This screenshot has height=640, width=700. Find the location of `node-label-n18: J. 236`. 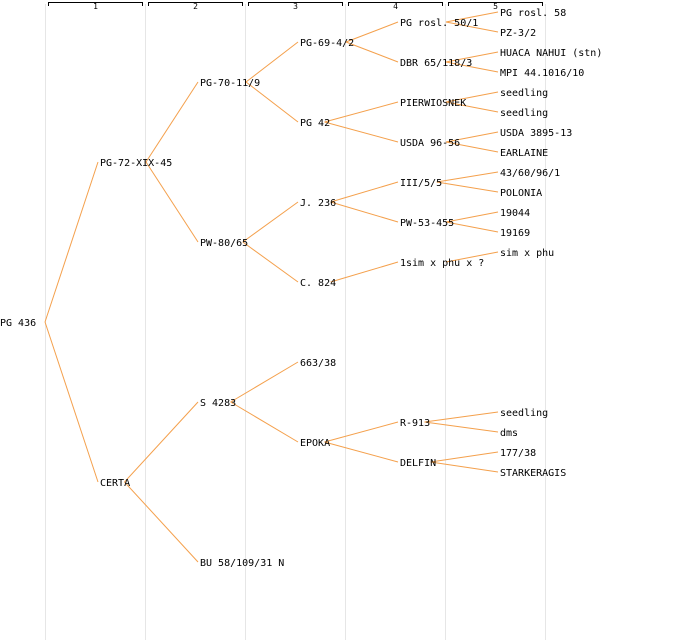

node-label-n18: J. 236 is located at coordinates (318, 203).